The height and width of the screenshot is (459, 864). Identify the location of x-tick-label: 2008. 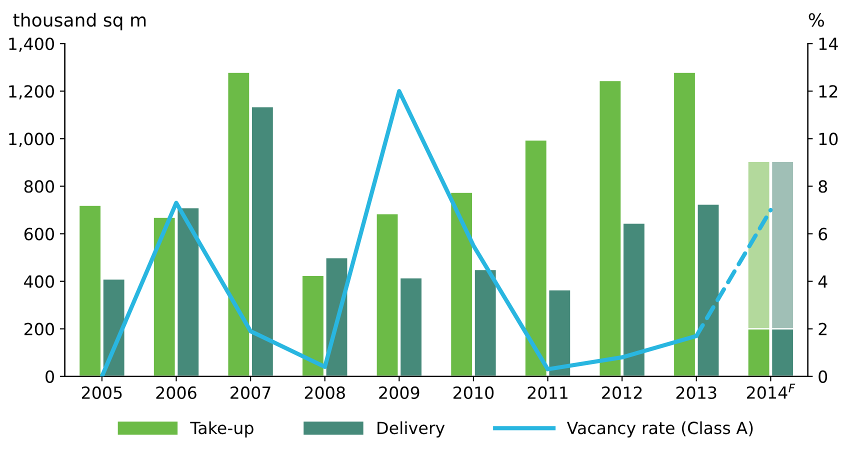
(324, 393).